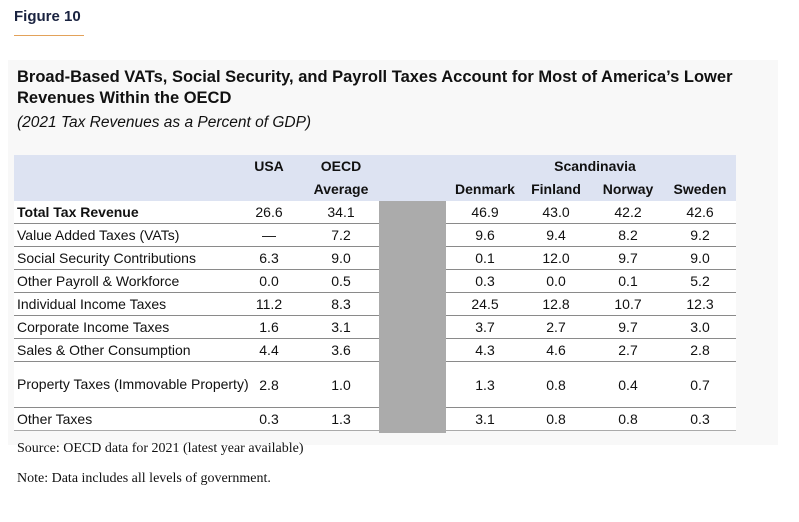  I want to click on col-norway: Norway, so click(628, 189).